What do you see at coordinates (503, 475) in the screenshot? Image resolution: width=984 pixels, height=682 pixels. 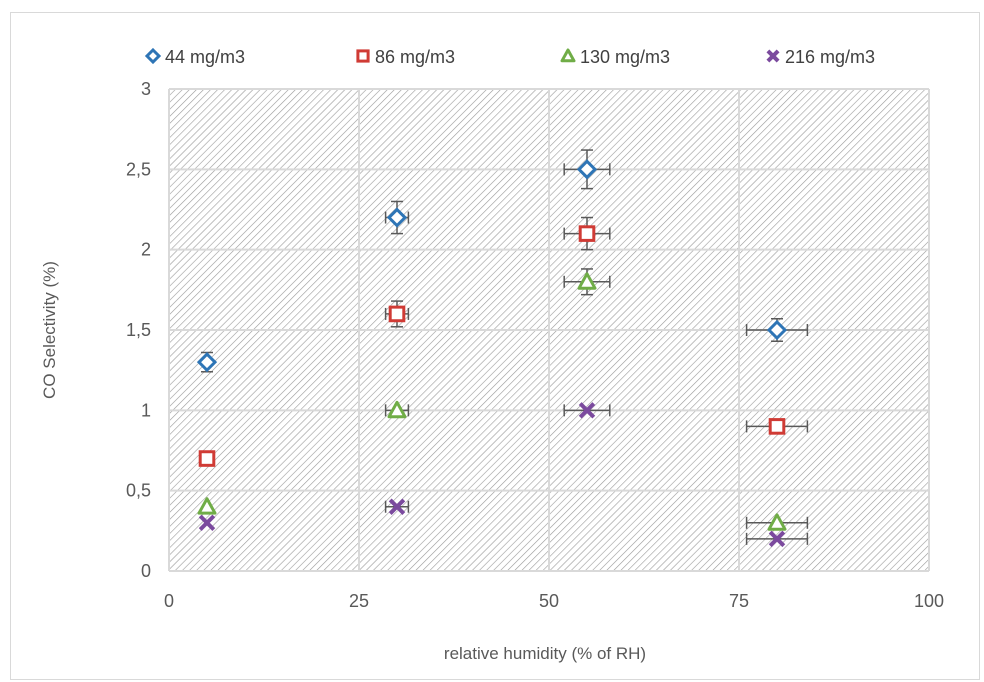 I see `series-x` at bounding box center [503, 475].